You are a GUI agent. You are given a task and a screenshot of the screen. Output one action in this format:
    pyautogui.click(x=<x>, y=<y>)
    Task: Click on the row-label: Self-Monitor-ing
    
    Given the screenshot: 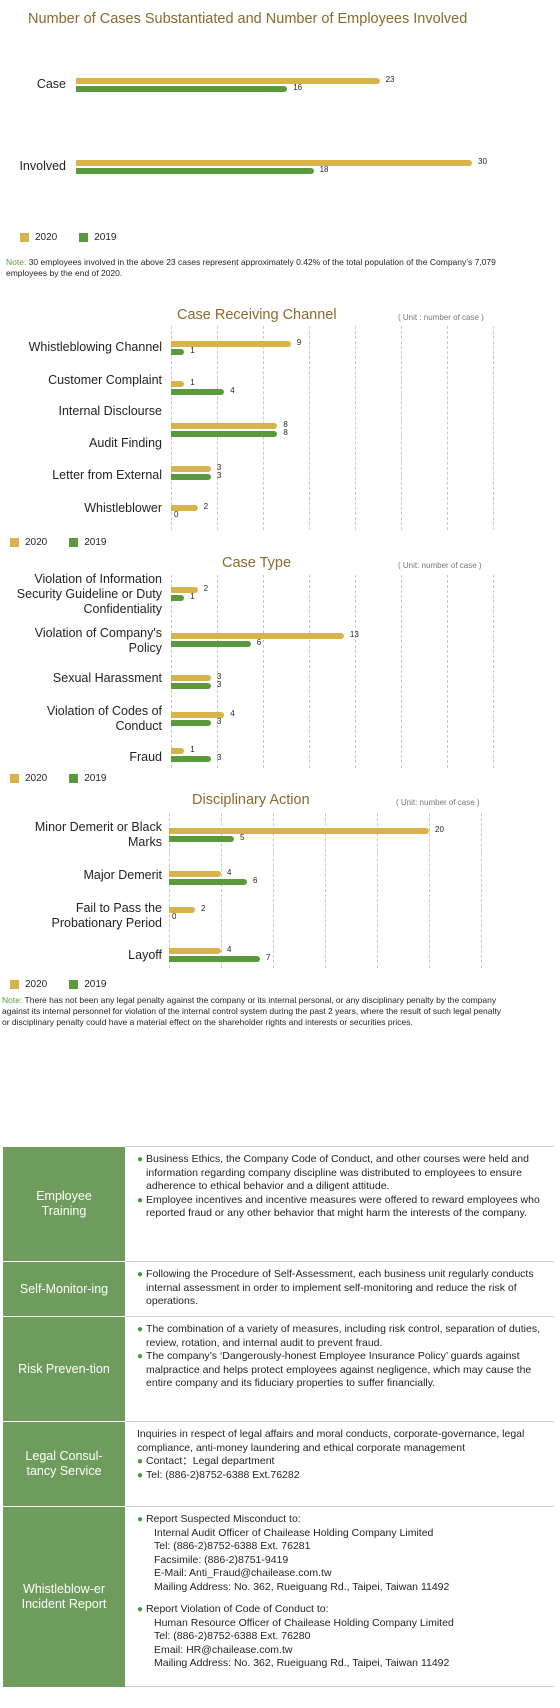 What is the action you would take?
    pyautogui.click(x=64, y=1289)
    